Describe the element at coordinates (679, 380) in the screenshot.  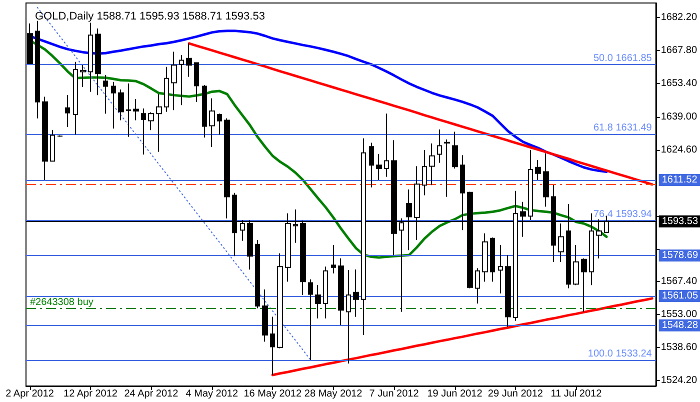
I see `y-tick-label: 1524.20` at that location.